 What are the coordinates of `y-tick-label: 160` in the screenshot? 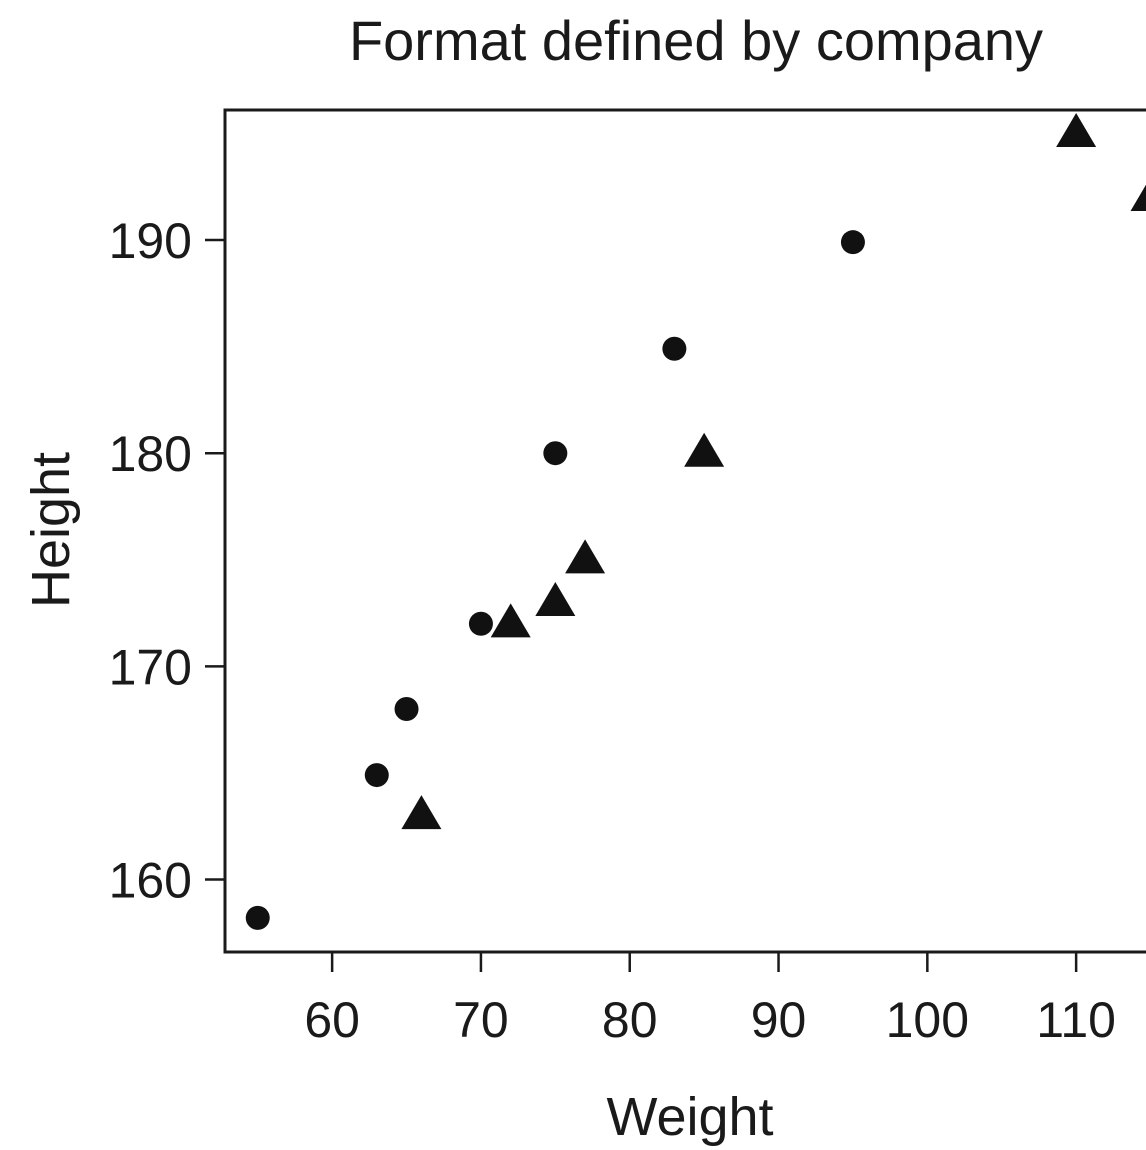 It's located at (150, 881).